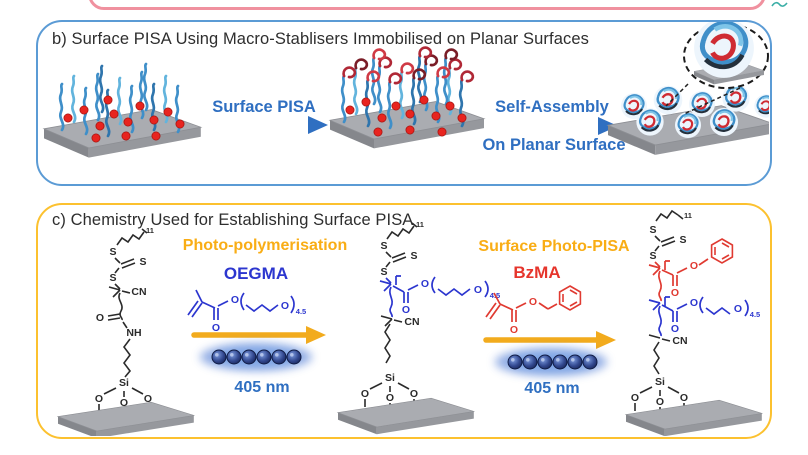 This screenshot has height=455, width=808. Describe the element at coordinates (551, 126) in the screenshot. I see `self-assembly-arrow` at that location.